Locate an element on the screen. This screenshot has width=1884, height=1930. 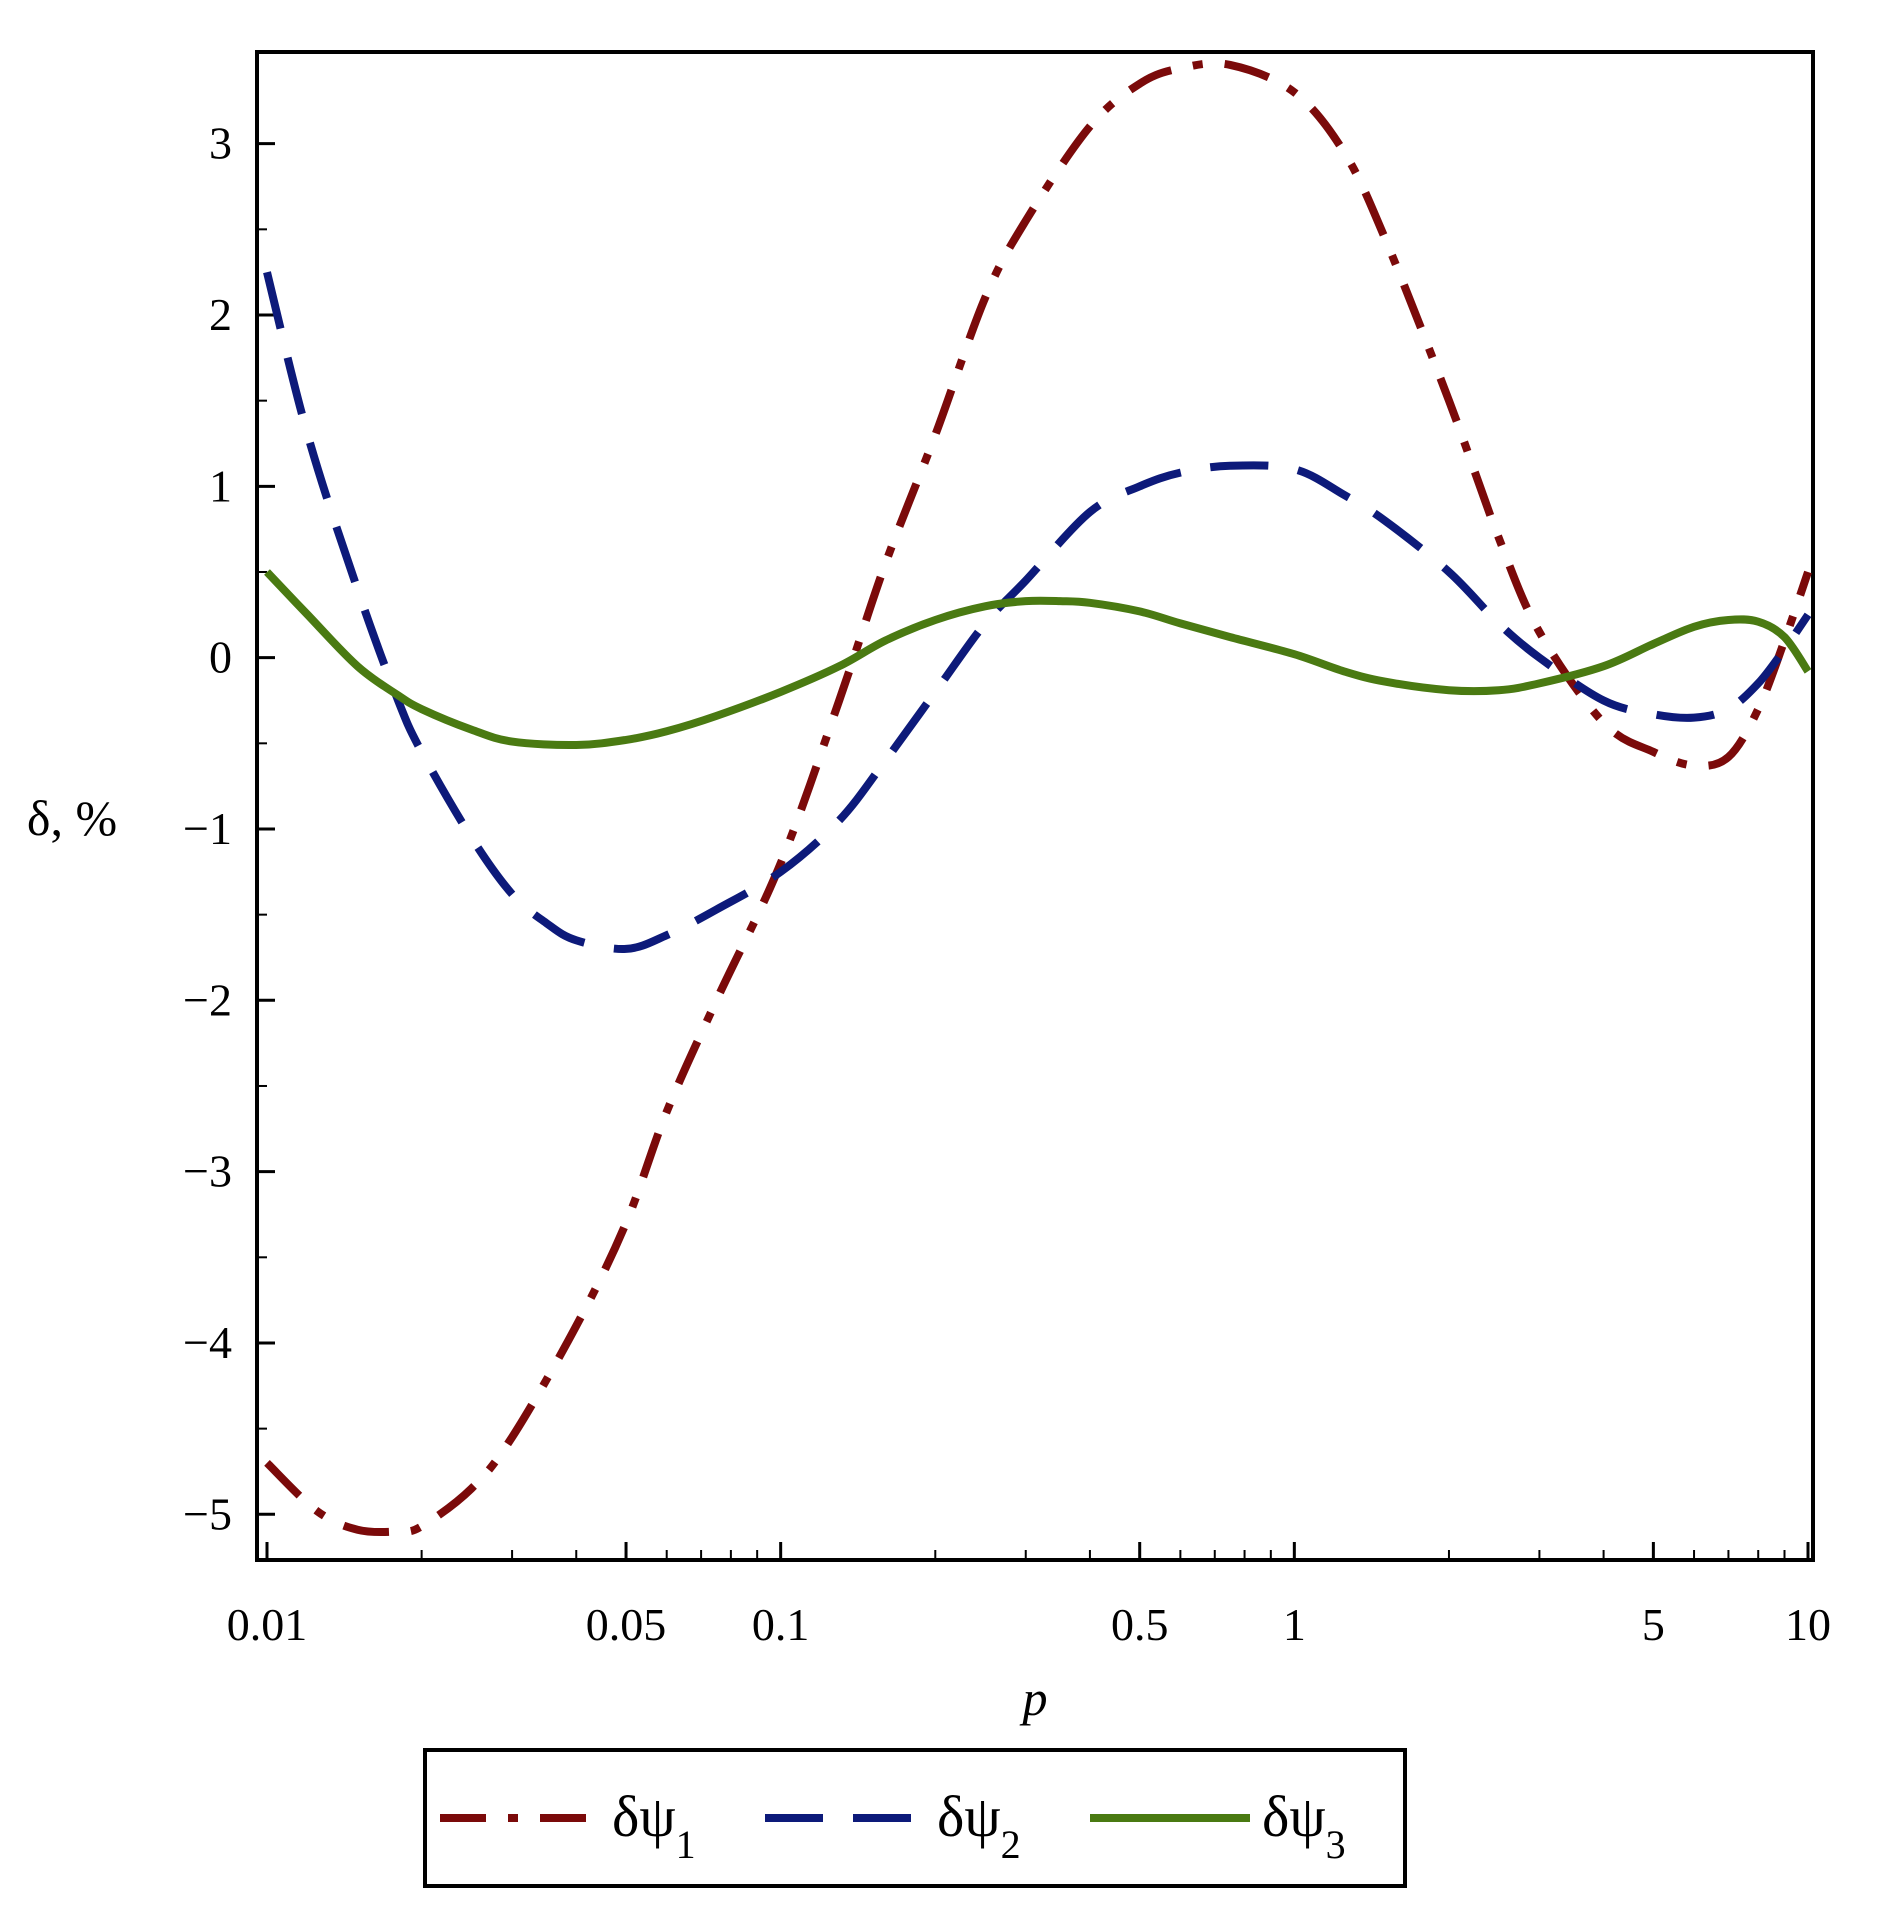
x-tick-label: 0.5 is located at coordinates (1140, 1624).